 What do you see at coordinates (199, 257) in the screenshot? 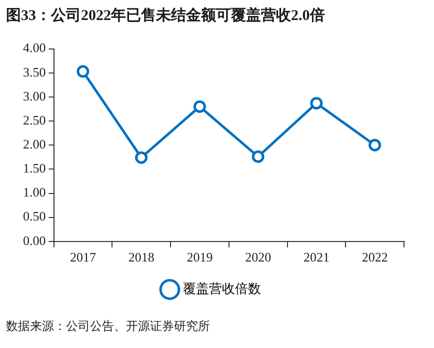
I see `x-tick-label: 2019` at bounding box center [199, 257].